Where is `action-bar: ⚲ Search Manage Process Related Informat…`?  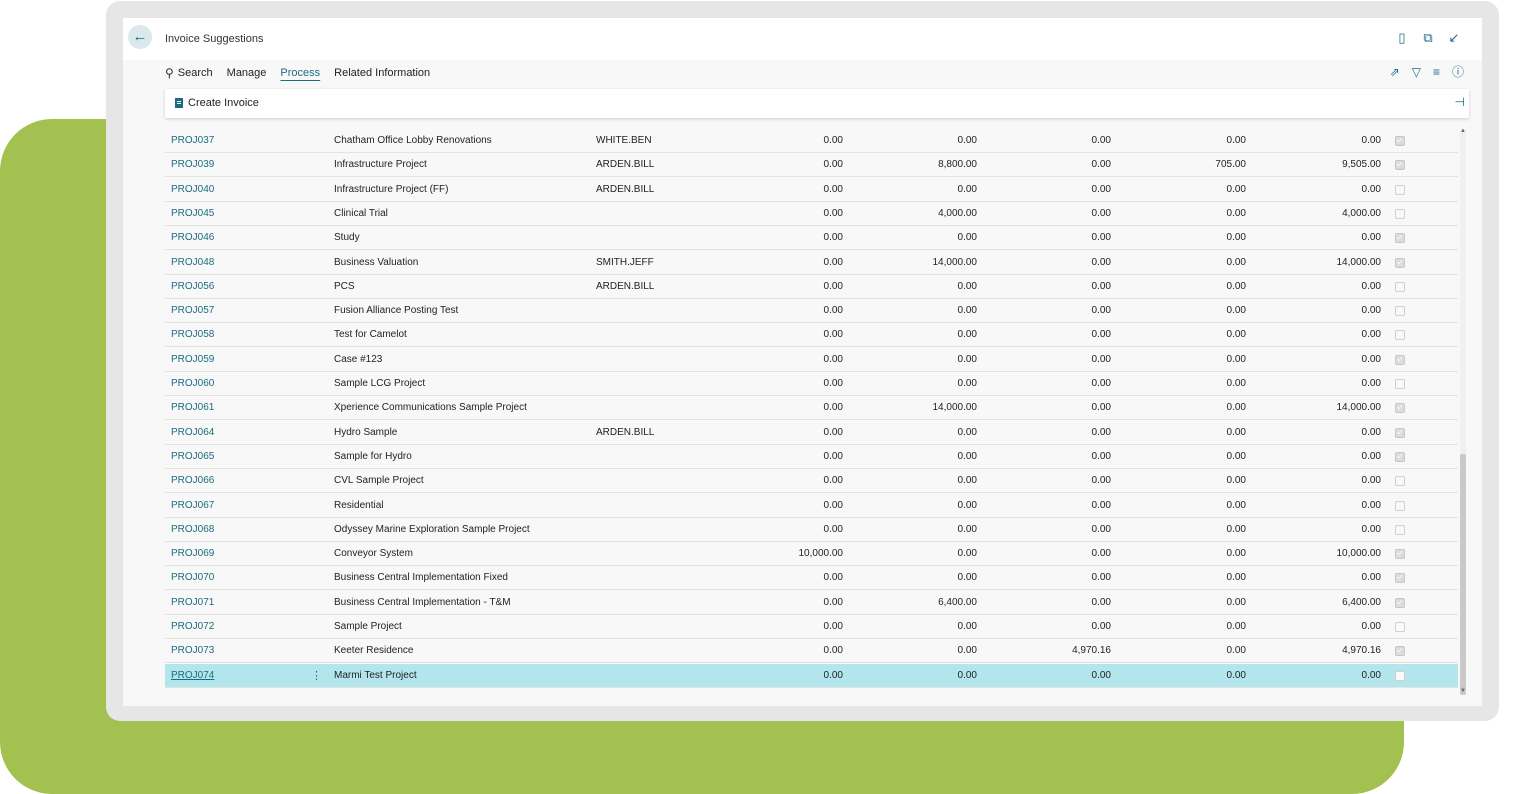
action-bar: ⚲ Search Manage Process Related Informat… is located at coordinates (304, 73).